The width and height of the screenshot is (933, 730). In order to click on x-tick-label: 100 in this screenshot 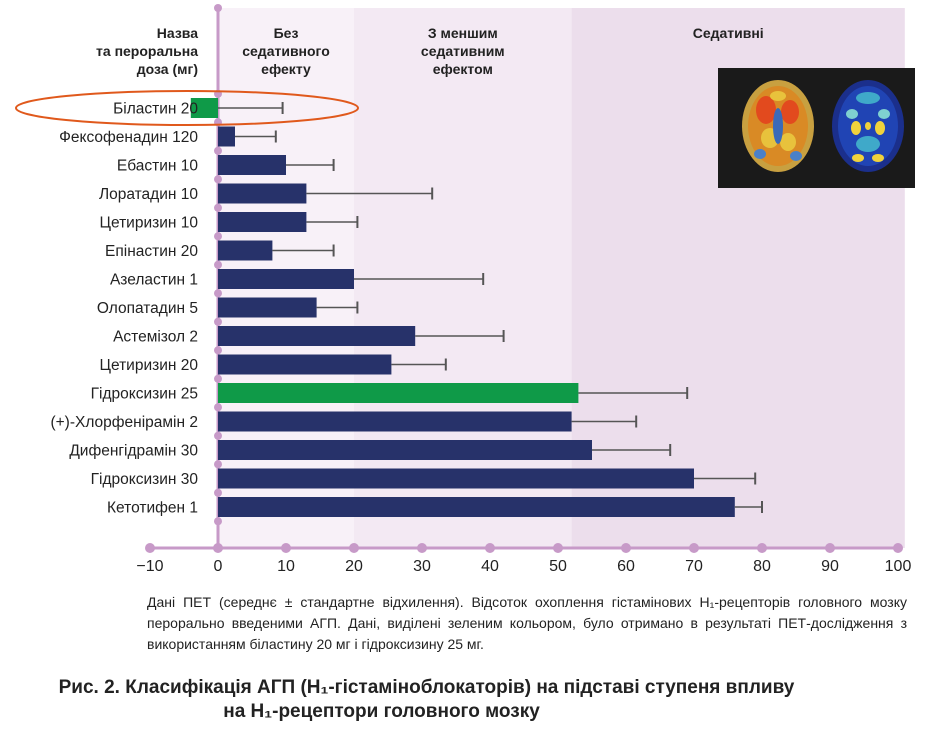, I will do `click(898, 566)`.